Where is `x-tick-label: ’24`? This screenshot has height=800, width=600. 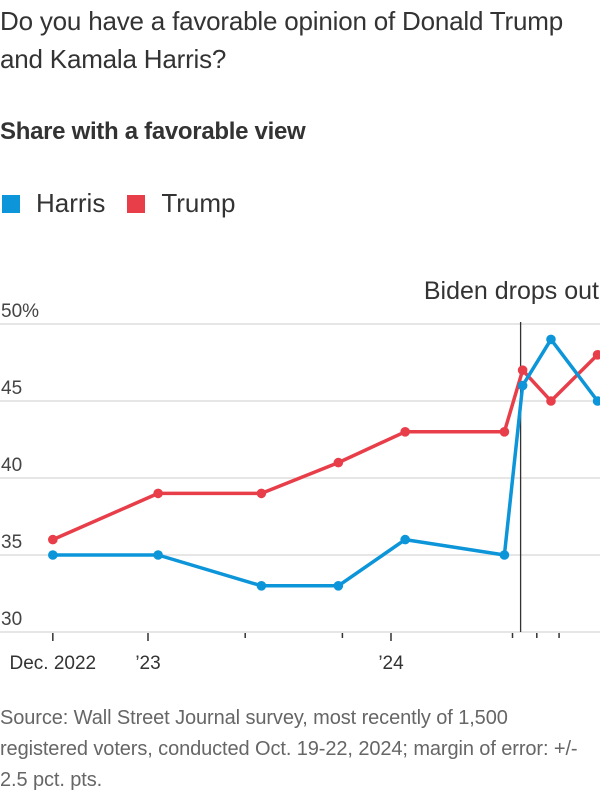
x-tick-label: ’24 is located at coordinates (391, 663).